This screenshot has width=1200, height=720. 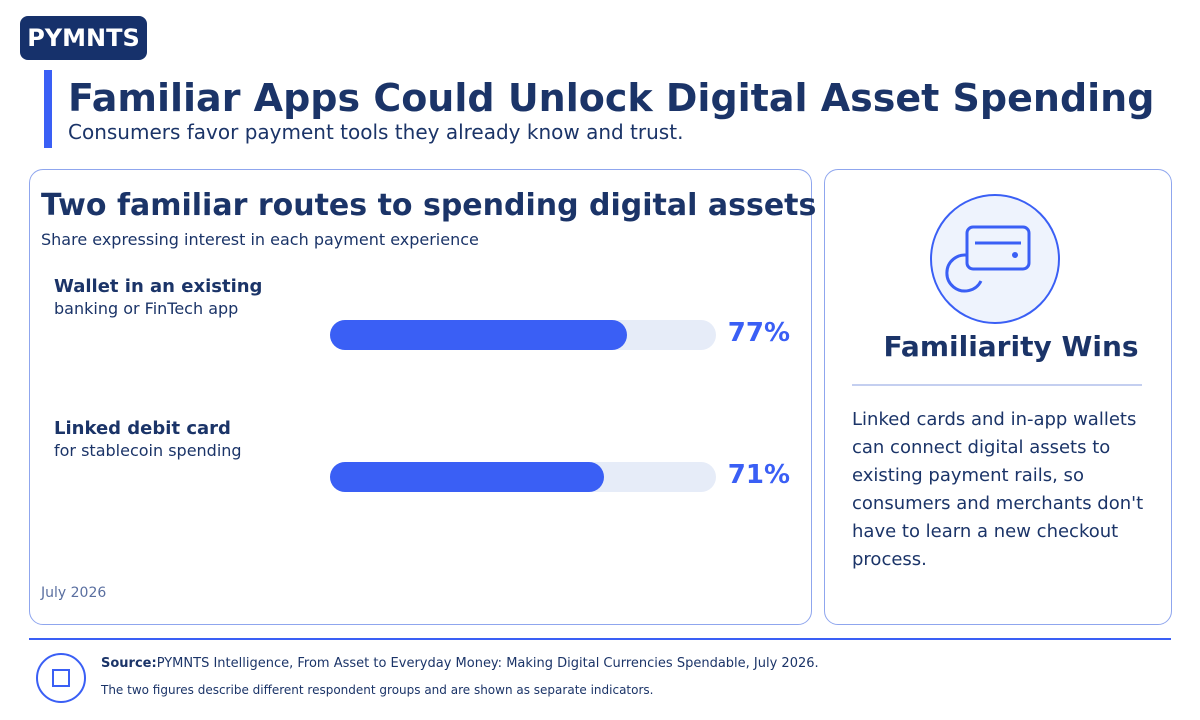 I want to click on value-label: 71%, so click(x=758, y=475).